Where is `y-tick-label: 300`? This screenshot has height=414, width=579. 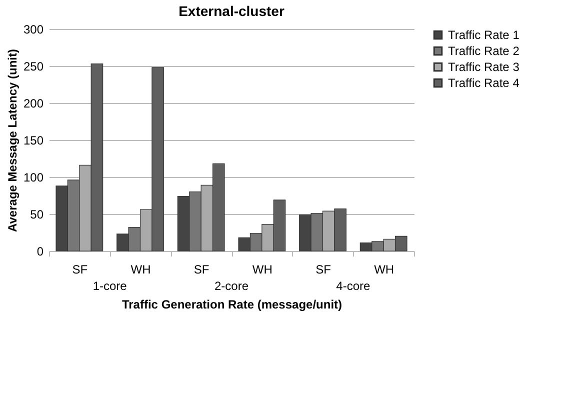
y-tick-label: 300 is located at coordinates (33, 29).